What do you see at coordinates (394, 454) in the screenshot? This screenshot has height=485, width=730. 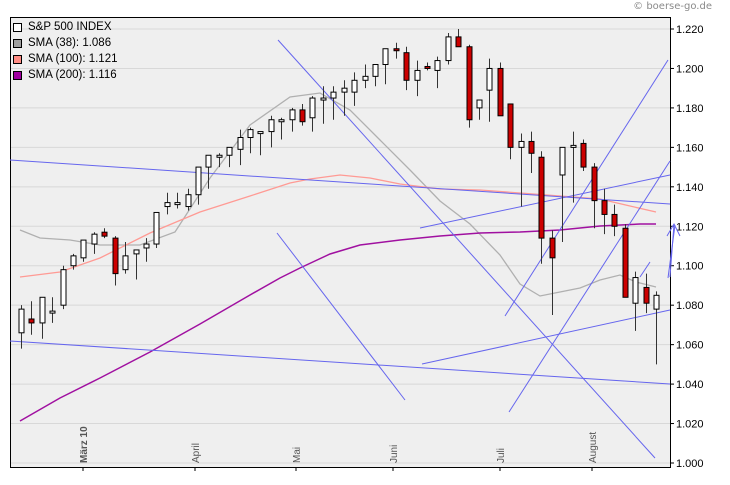 I see `x-tick-label: Juni` at bounding box center [394, 454].